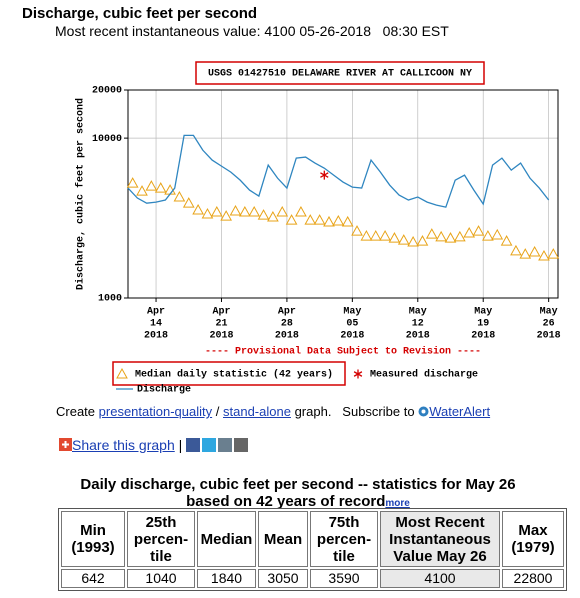 The height and width of the screenshot is (598, 580). I want to click on header-cell: 75th percen-tile, so click(344, 539).